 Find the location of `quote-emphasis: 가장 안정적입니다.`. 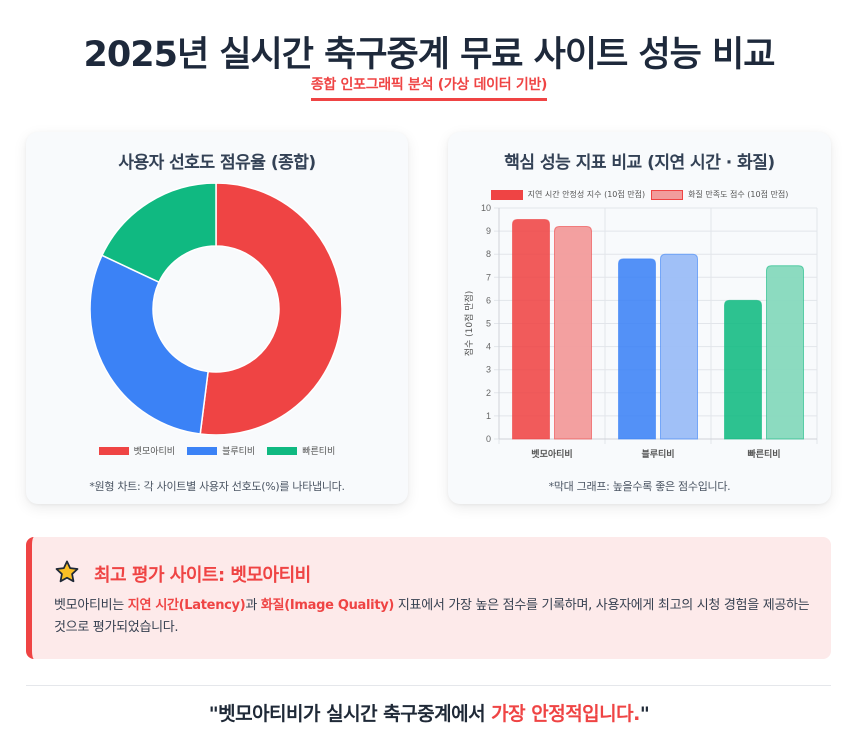

quote-emphasis: 가장 안정적입니다. is located at coordinates (565, 714).